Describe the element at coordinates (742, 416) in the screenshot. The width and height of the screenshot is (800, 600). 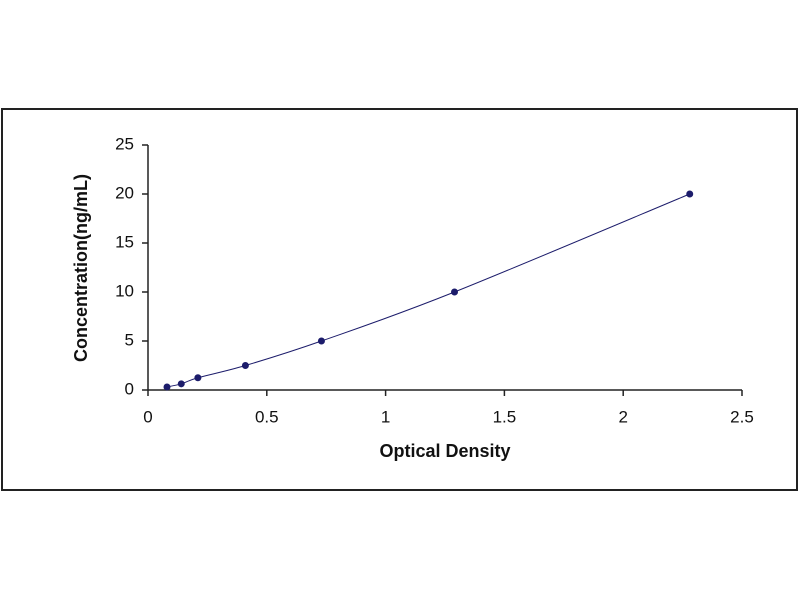
I see `x-tick-label: 2.5` at that location.